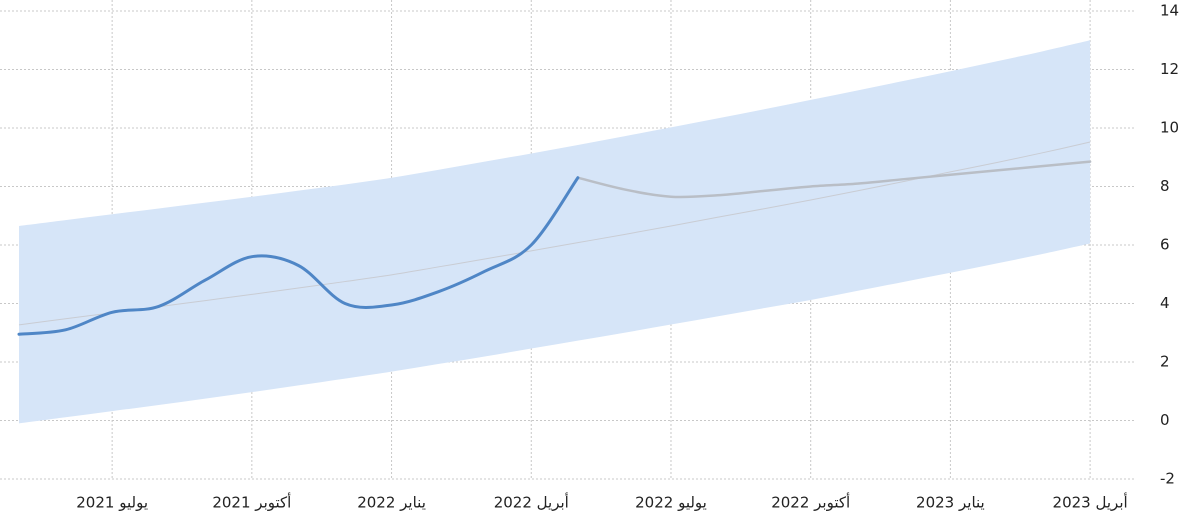 This screenshot has height=522, width=1185. Describe the element at coordinates (671, 503) in the screenshot. I see `x-tick-label: يوليو 2022` at that location.